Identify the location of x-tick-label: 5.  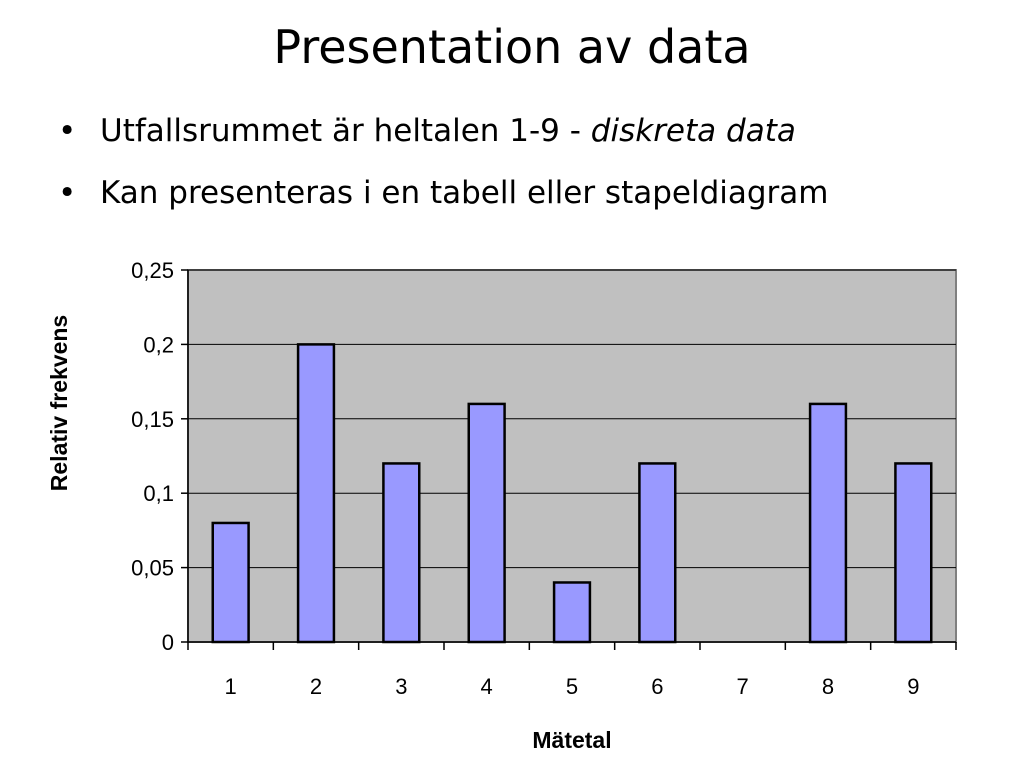
(572, 686).